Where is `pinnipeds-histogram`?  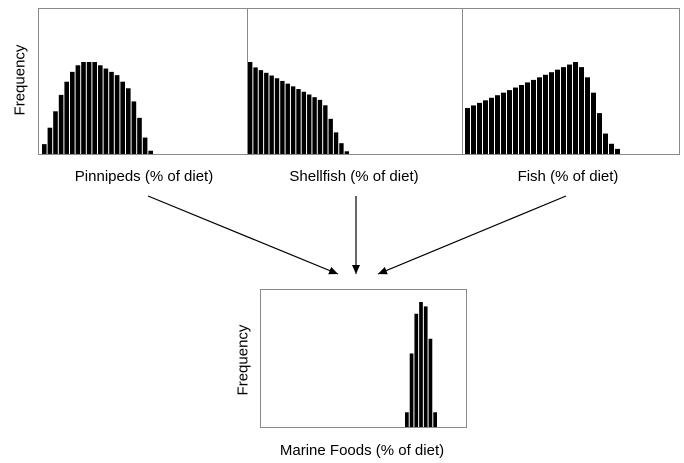
pinnipeds-histogram is located at coordinates (97, 108).